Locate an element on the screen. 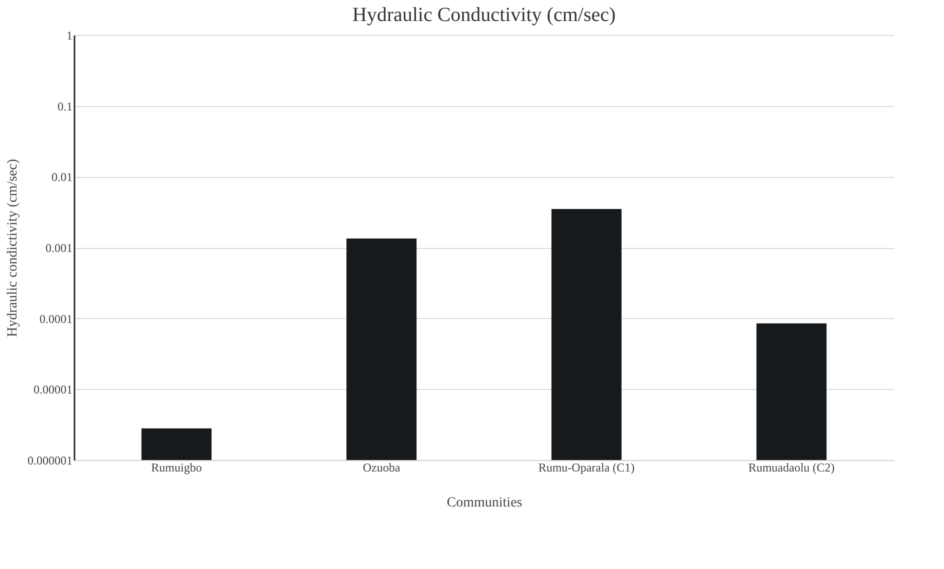 This screenshot has height=569, width=944. y-tick-label: 1 is located at coordinates (69, 35).